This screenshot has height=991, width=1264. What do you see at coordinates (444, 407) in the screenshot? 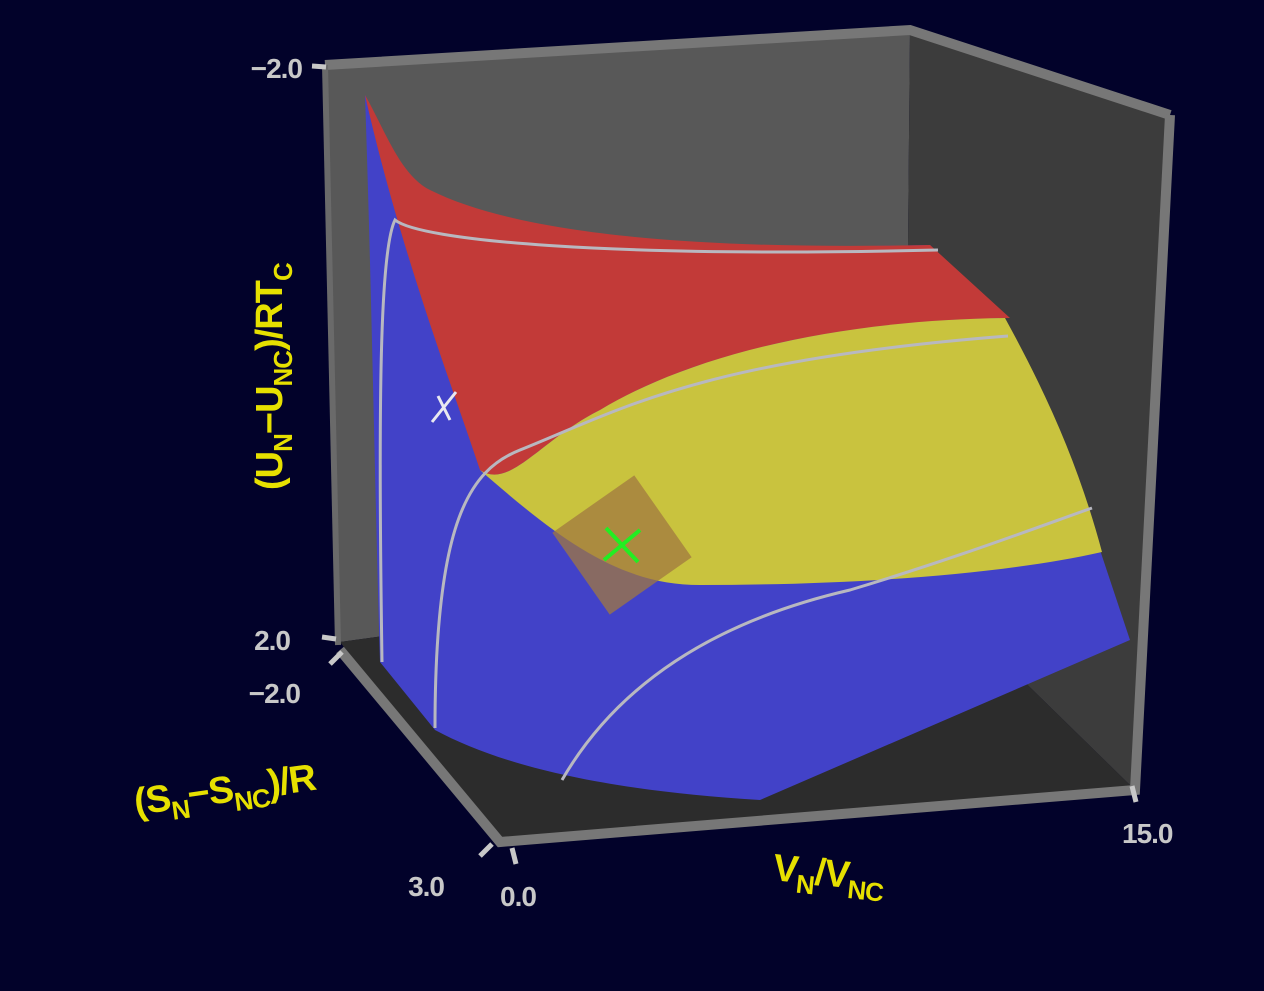
I see `critical-marker` at bounding box center [444, 407].